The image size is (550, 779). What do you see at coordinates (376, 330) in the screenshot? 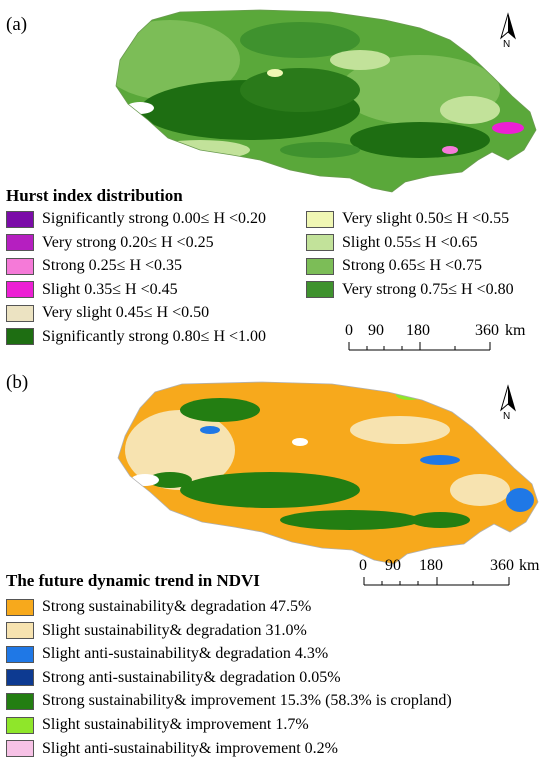
I see `scale-a-tick-90: 90` at bounding box center [376, 330].